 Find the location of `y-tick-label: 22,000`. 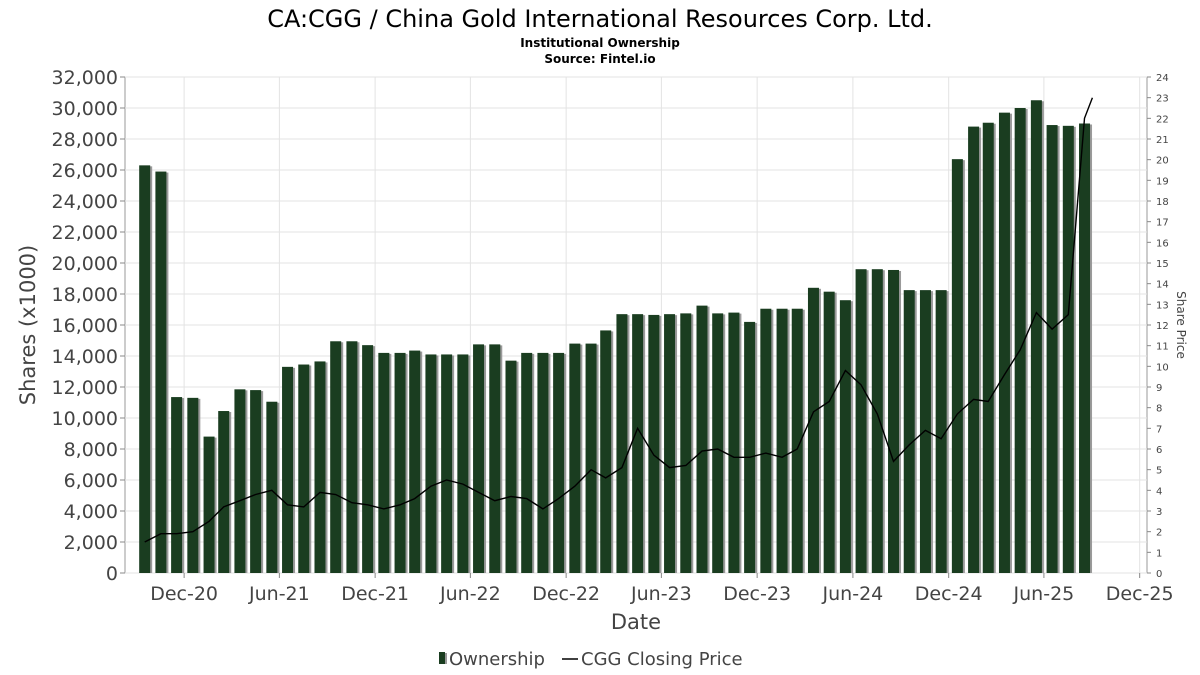

y-tick-label: 22,000 is located at coordinates (85, 233).